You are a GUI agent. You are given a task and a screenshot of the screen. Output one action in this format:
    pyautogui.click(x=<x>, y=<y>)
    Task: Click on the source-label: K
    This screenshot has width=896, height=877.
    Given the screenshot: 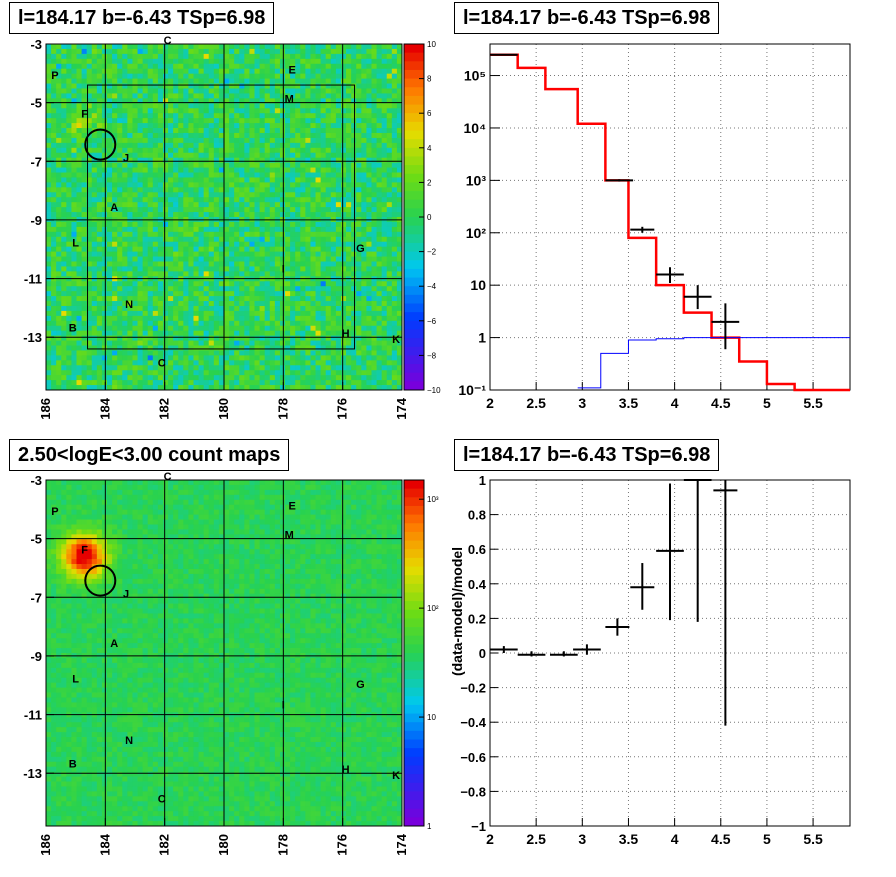 What is the action you would take?
    pyautogui.click(x=396, y=776)
    